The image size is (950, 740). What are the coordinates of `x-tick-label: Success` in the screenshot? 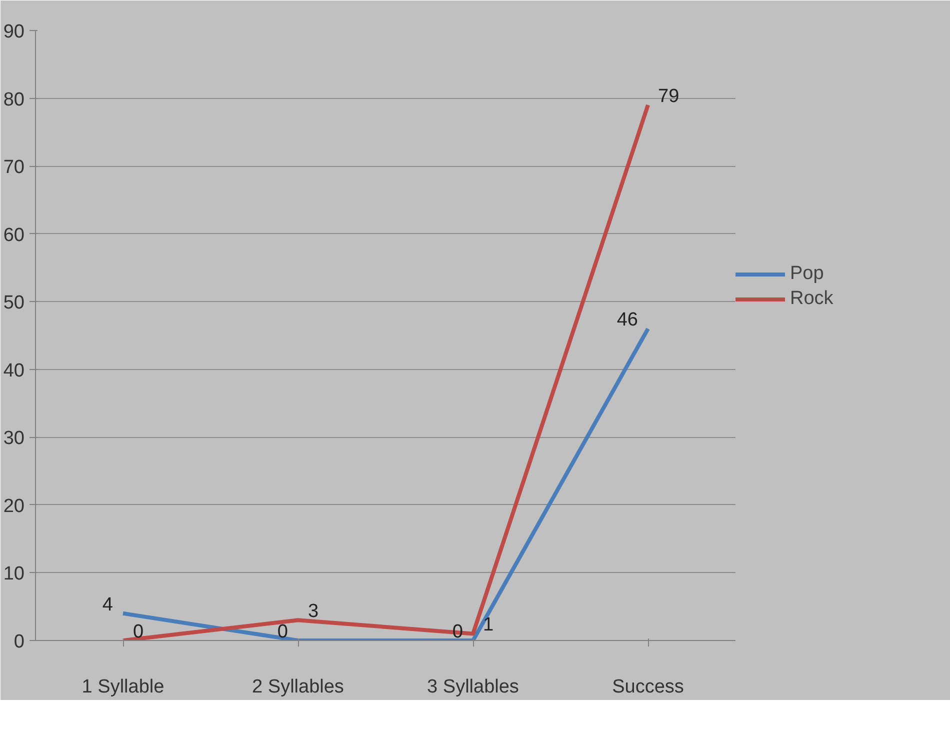 It's located at (648, 687).